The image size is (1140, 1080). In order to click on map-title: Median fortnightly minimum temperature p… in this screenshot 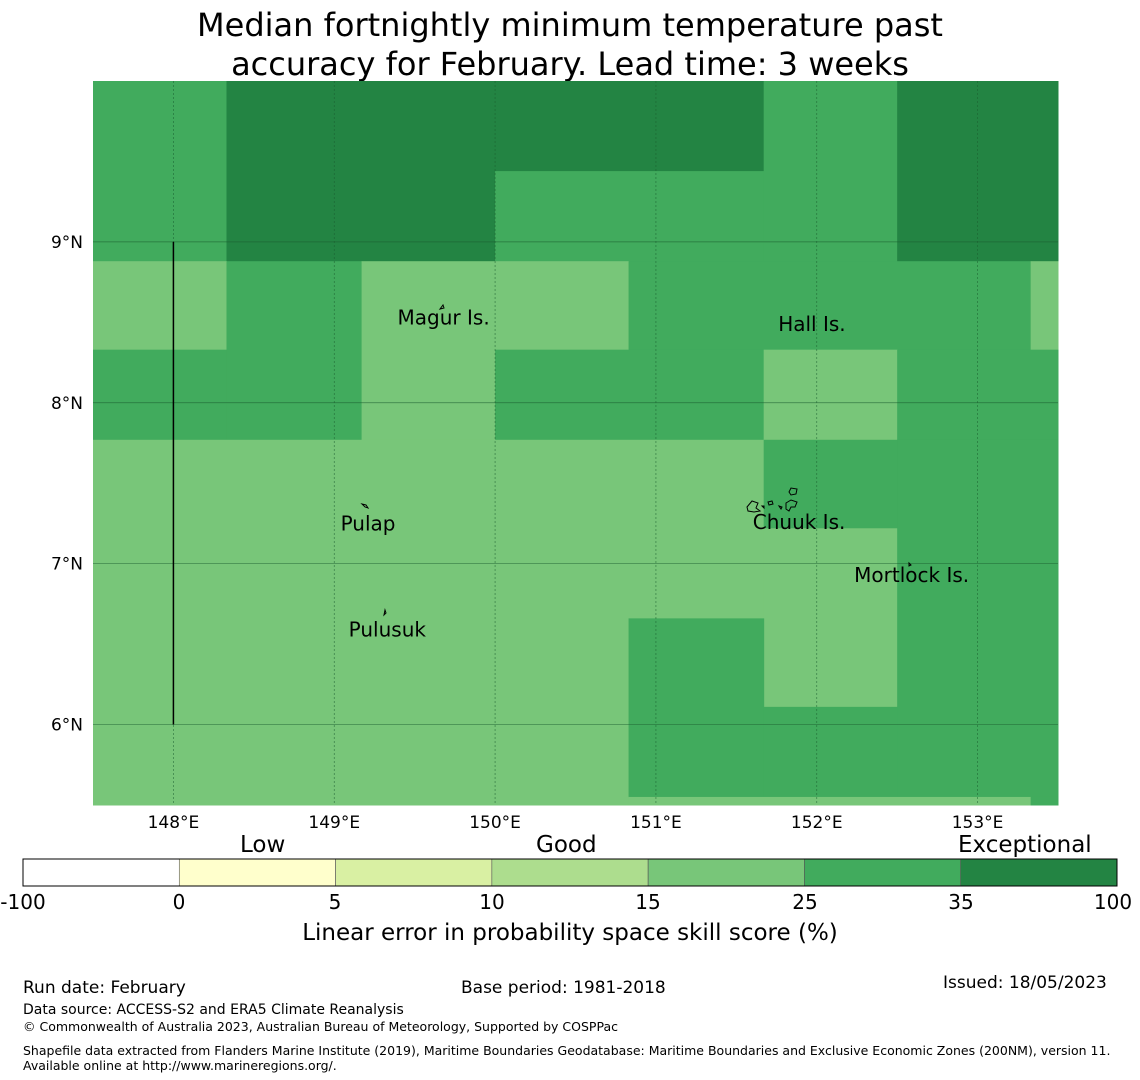, I will do `click(570, 45)`.